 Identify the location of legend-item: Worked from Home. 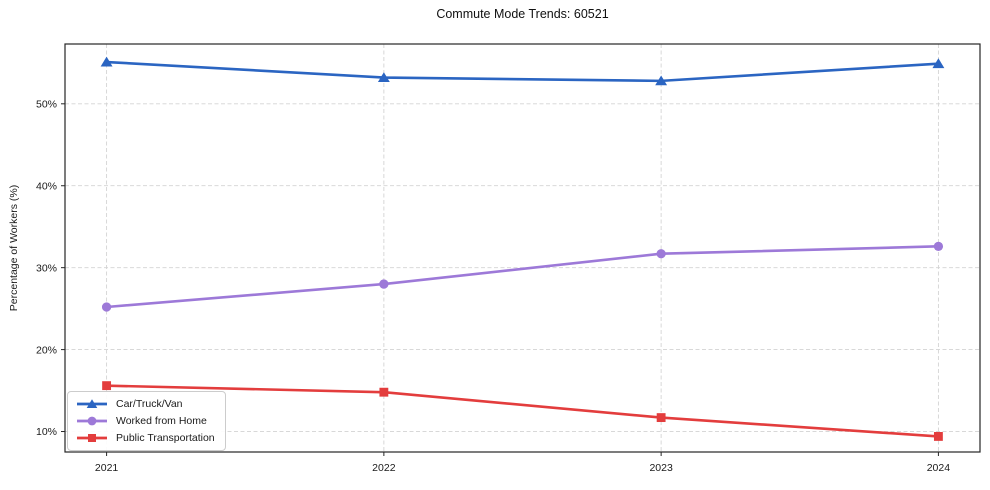
(145, 421).